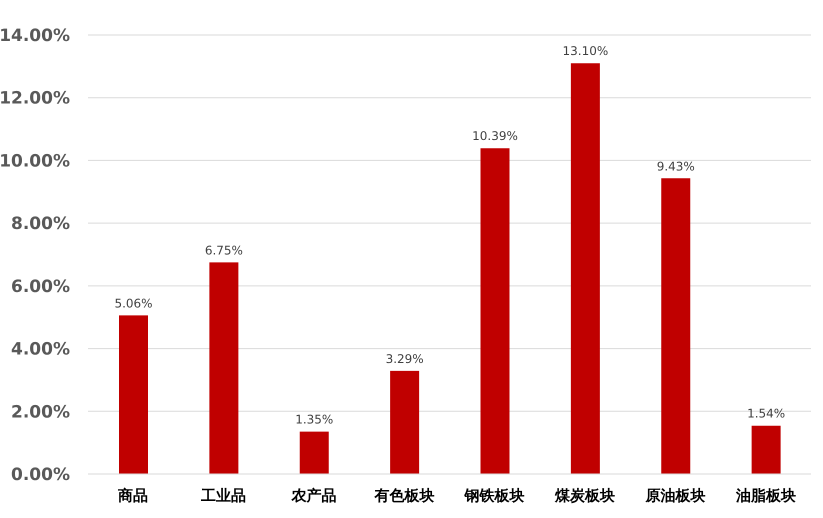  Describe the element at coordinates (35, 161) in the screenshot. I see `y-tick-label: 10.00%` at that location.